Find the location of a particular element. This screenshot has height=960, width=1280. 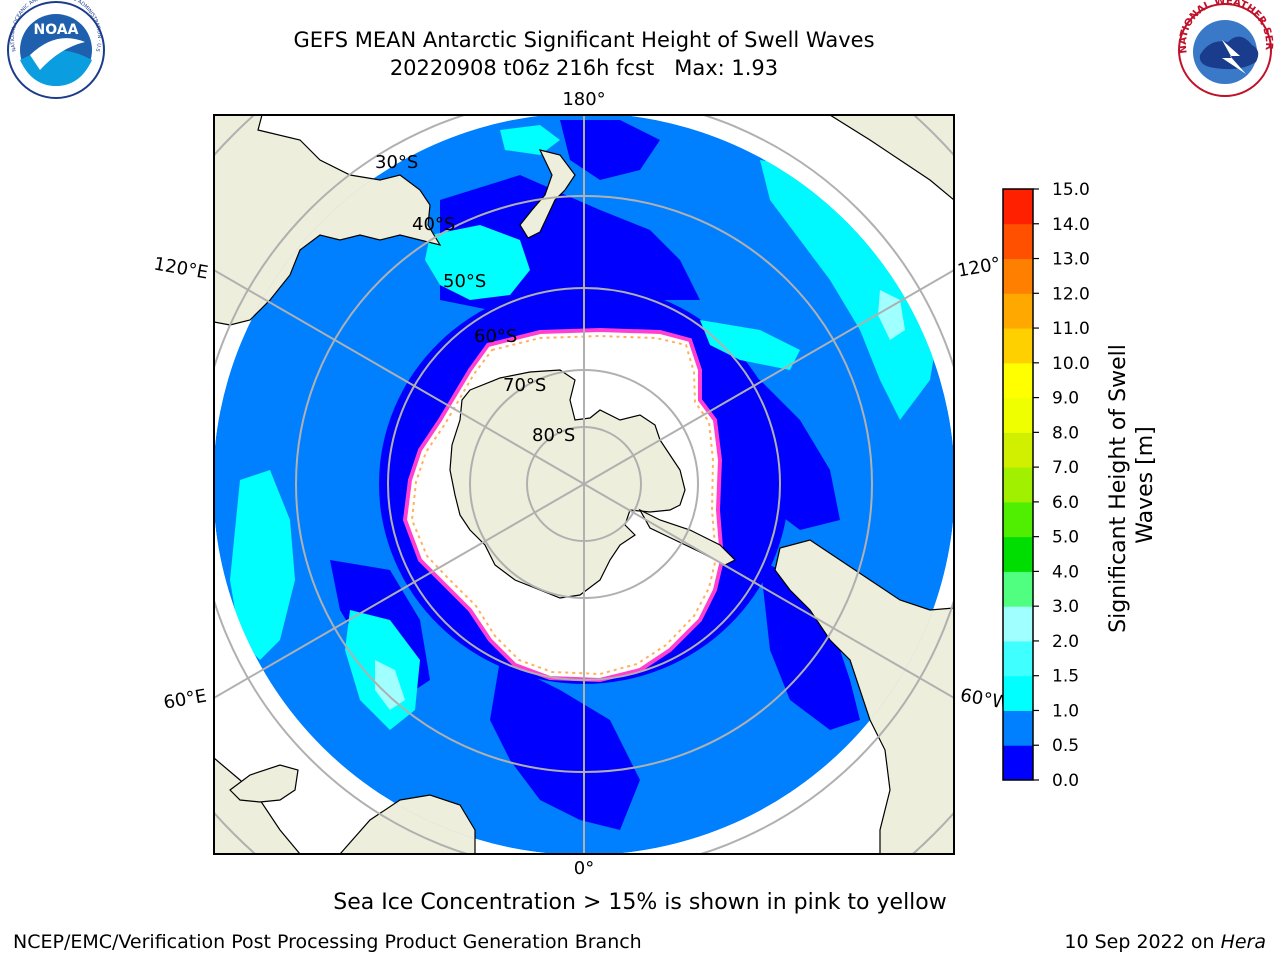

footer-host: Hera is located at coordinates (1243, 942).